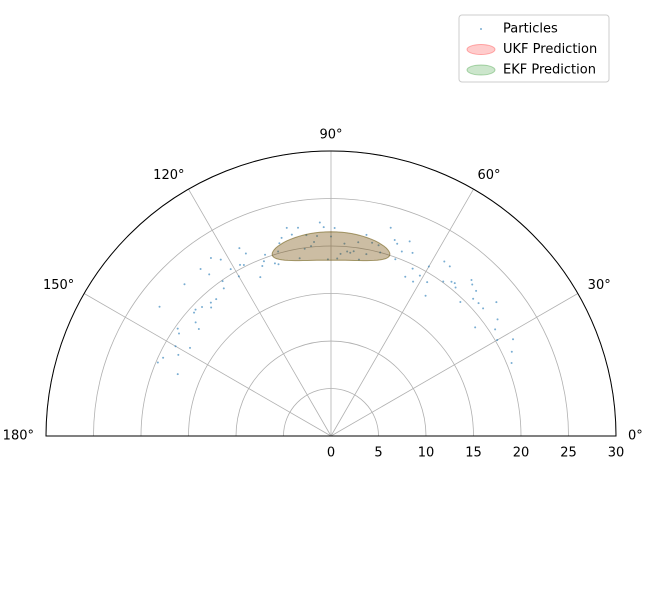 The height and width of the screenshot is (593, 653). I want to click on r-tick-label: 30, so click(616, 453).